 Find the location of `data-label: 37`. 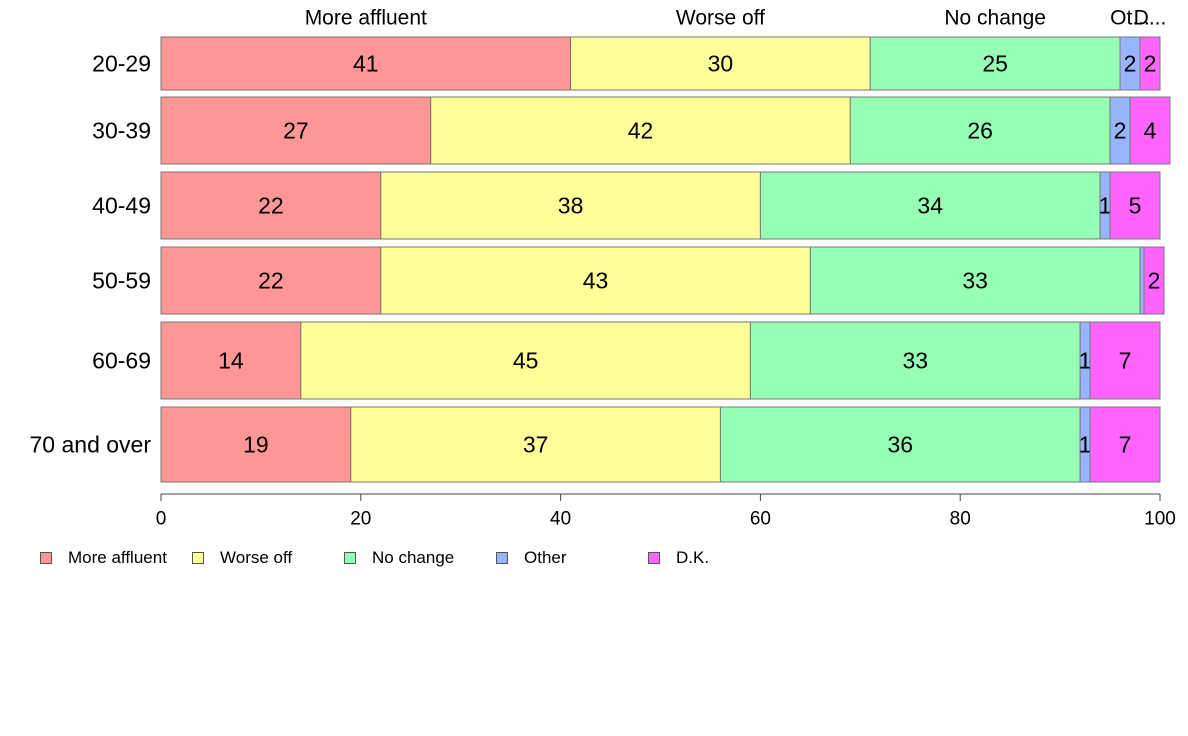

data-label: 37 is located at coordinates (536, 445).